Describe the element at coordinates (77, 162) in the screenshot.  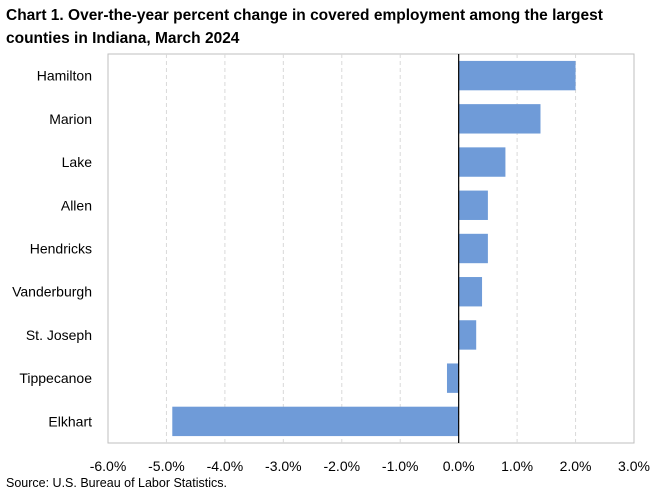
I see `category-label: Lake` at that location.